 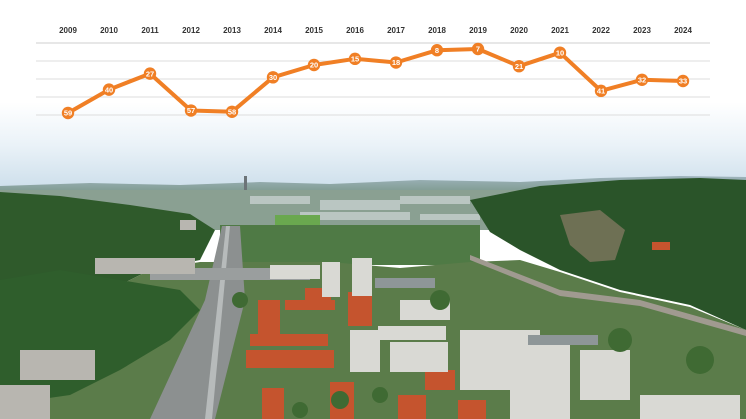 What do you see at coordinates (560, 30) in the screenshot?
I see `x-tick-label: 2021` at bounding box center [560, 30].